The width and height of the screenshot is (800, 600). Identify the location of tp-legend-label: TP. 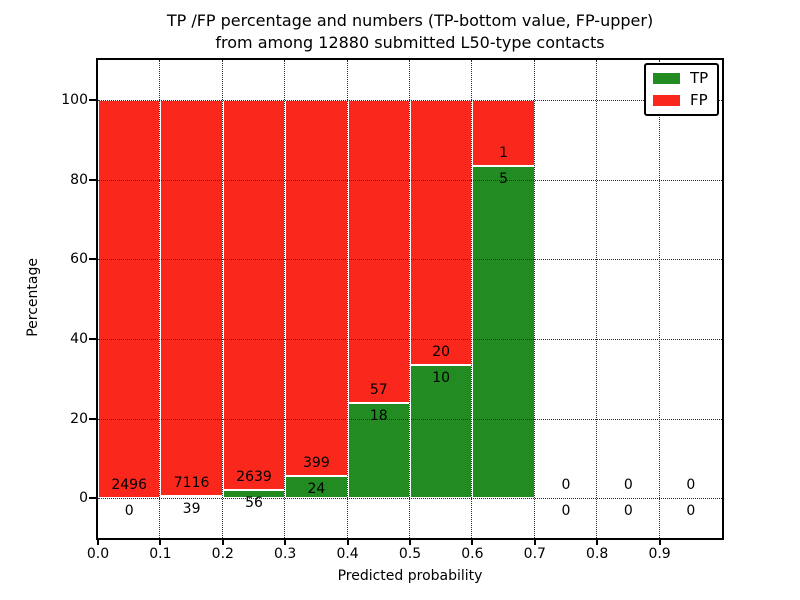
(699, 78).